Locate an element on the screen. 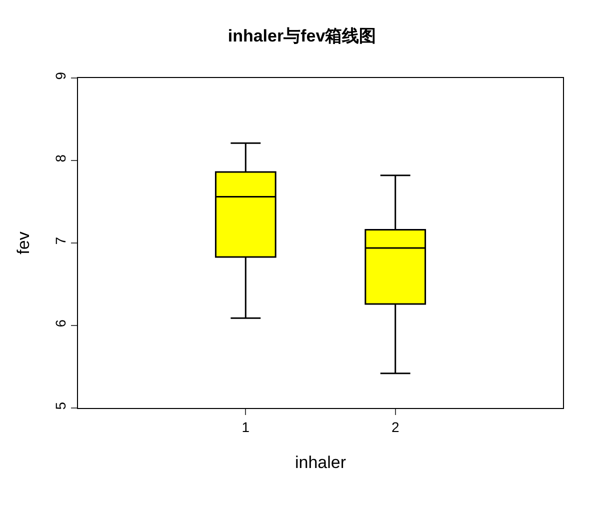 This screenshot has height=506, width=604. y-tick-label: 9 is located at coordinates (60, 76).